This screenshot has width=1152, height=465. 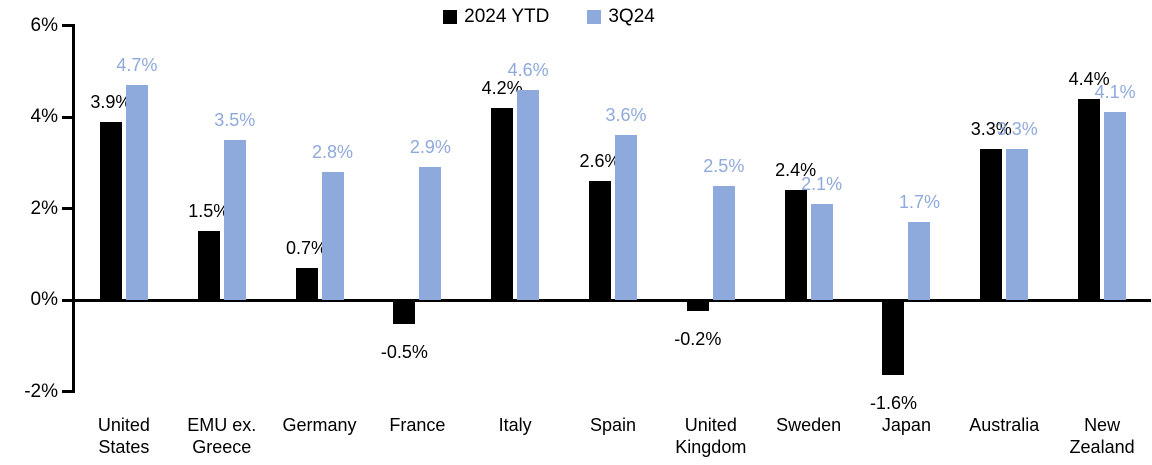 I want to click on bar-value-label: 4.1%, so click(x=1115, y=92).